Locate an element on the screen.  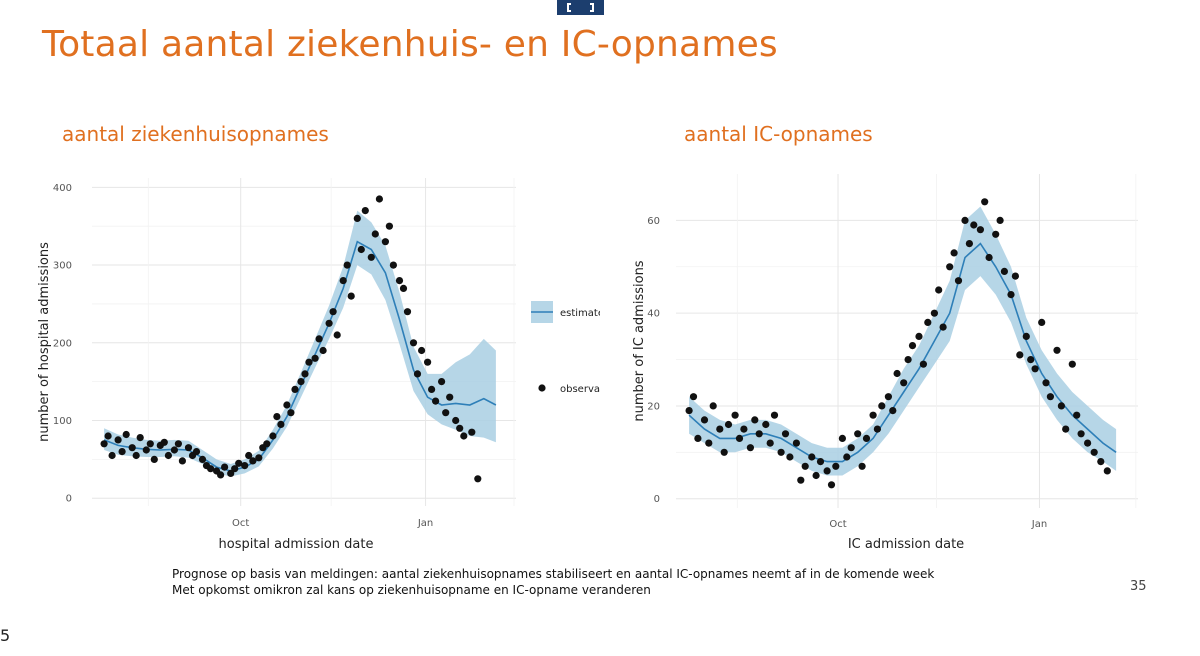
legend-estimate-label: estimate is located at coordinates (580, 313).